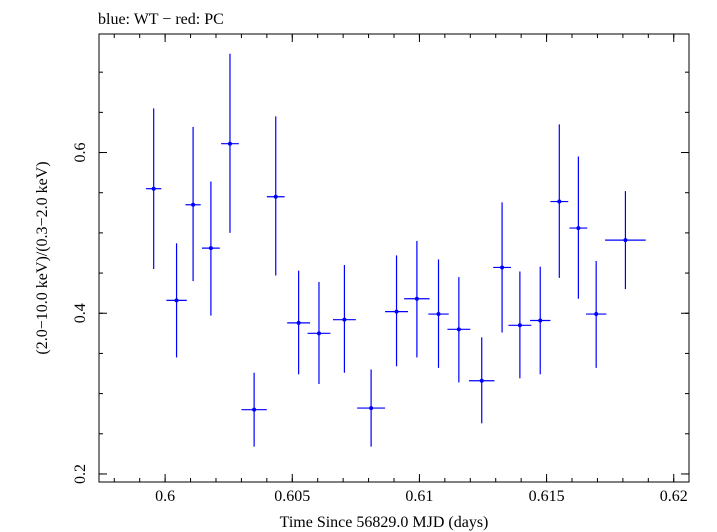 The height and width of the screenshot is (532, 717). Describe the element at coordinates (80, 153) in the screenshot. I see `y-tick-label: 0.6` at that location.